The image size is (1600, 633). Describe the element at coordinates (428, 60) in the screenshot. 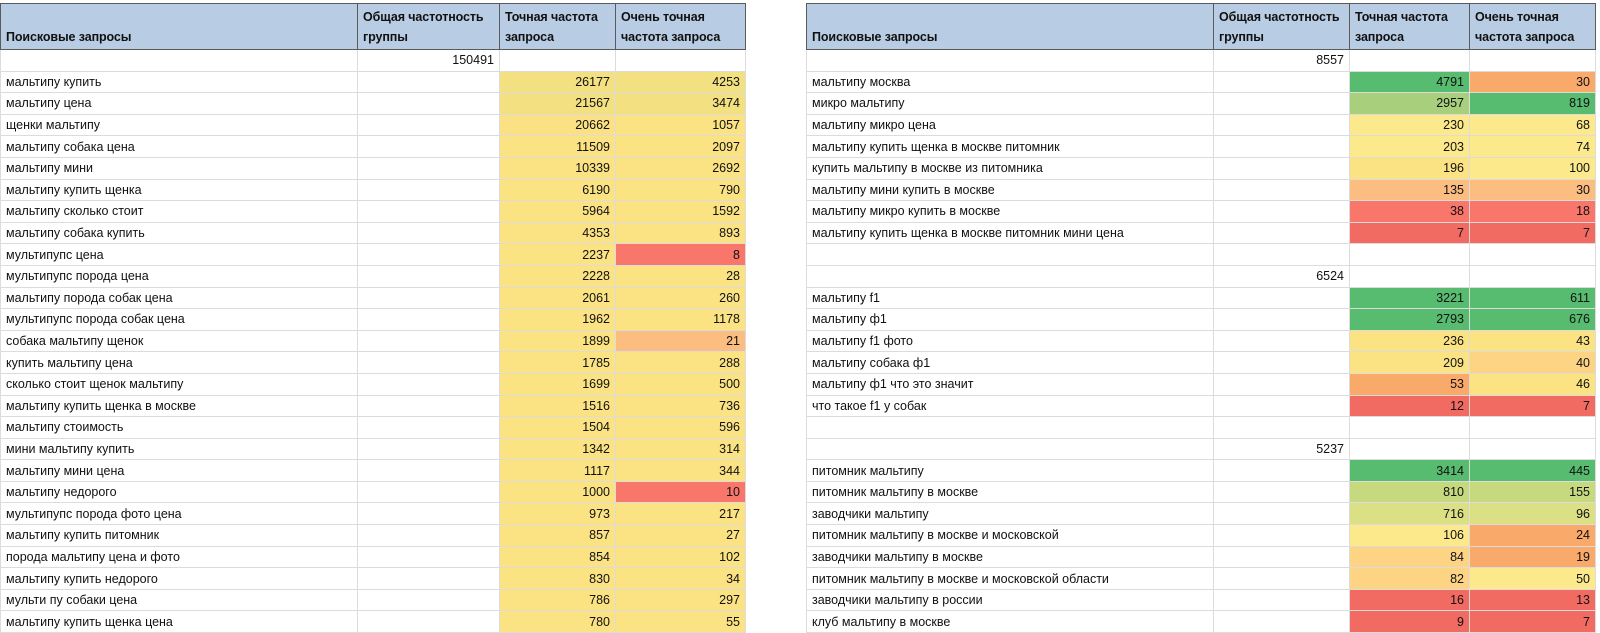

I see `group-frequency-cell: 150491` at that location.